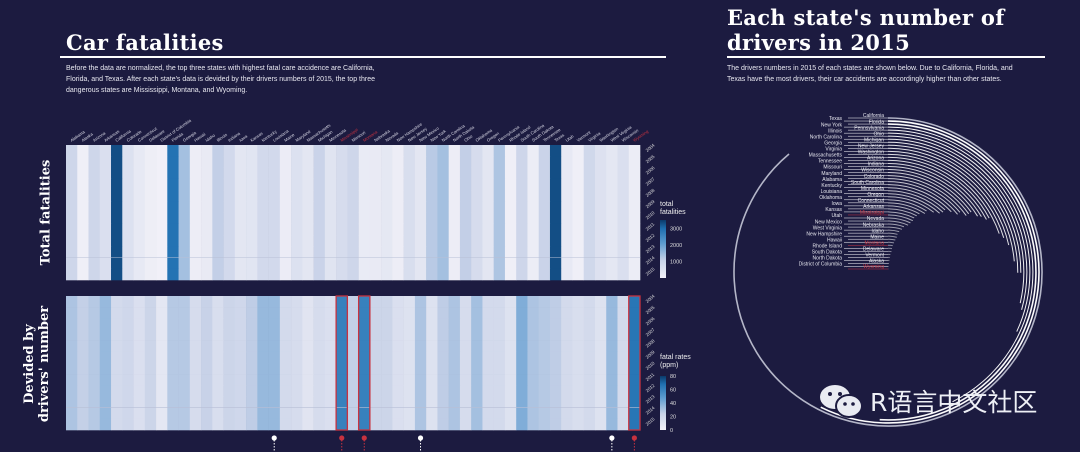  I want to click on year-label: 2008, so click(650, 192).